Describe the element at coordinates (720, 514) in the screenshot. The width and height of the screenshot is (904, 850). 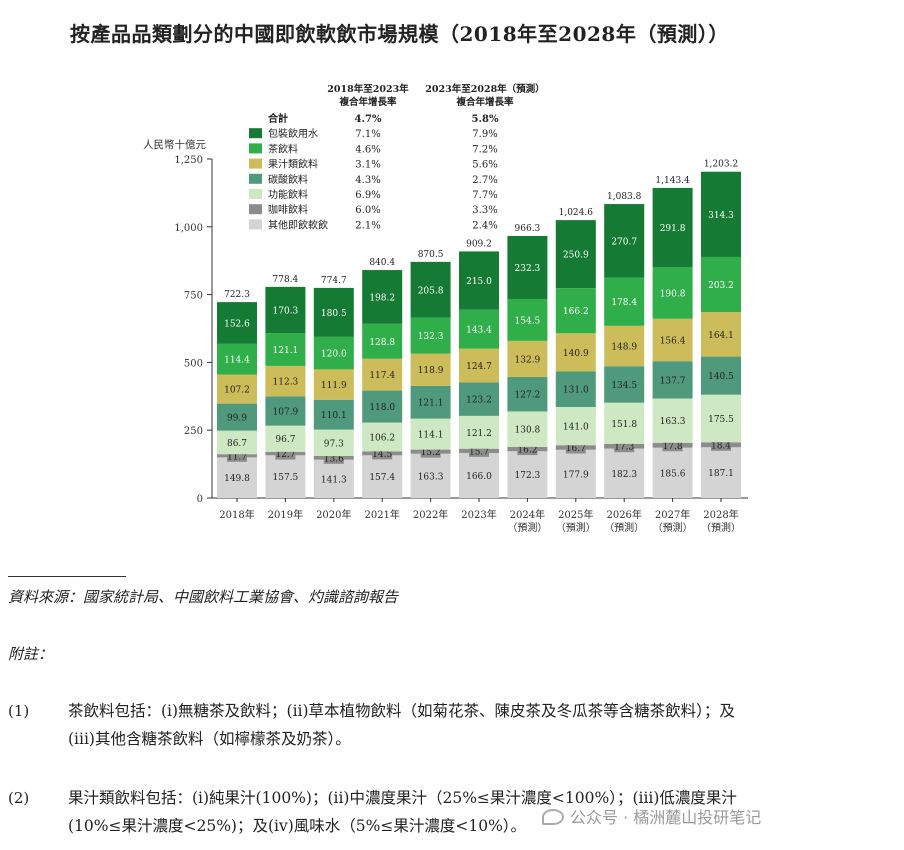
I see `x-tick-label: 2028年` at that location.